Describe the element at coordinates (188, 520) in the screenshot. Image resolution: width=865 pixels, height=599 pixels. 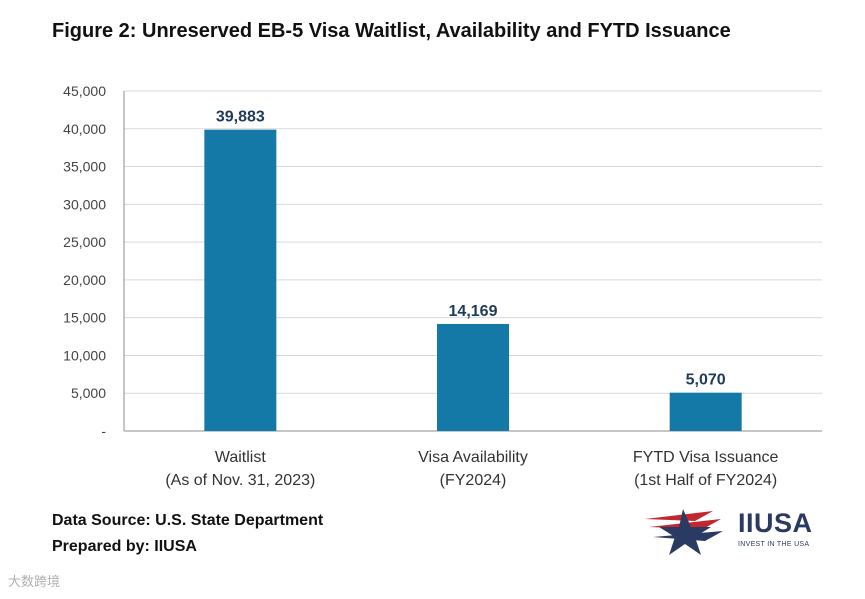
I see `data-source-note: Data Source: U.S. State Department` at that location.